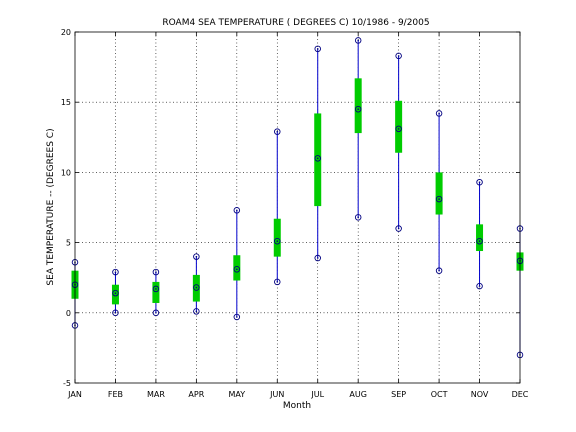  Describe the element at coordinates (358, 394) in the screenshot. I see `x-tick-label: AUG` at that location.